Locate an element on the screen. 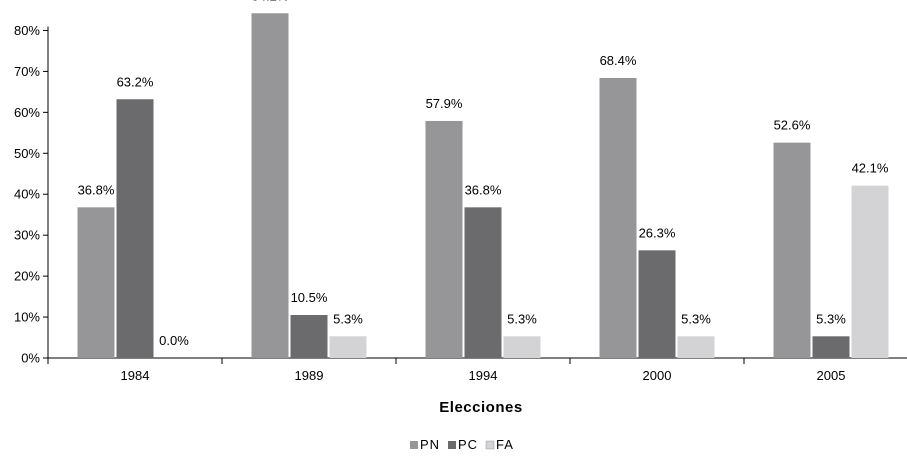 Image resolution: width=907 pixels, height=456 pixels. x-tick-label: 1989 is located at coordinates (309, 375).